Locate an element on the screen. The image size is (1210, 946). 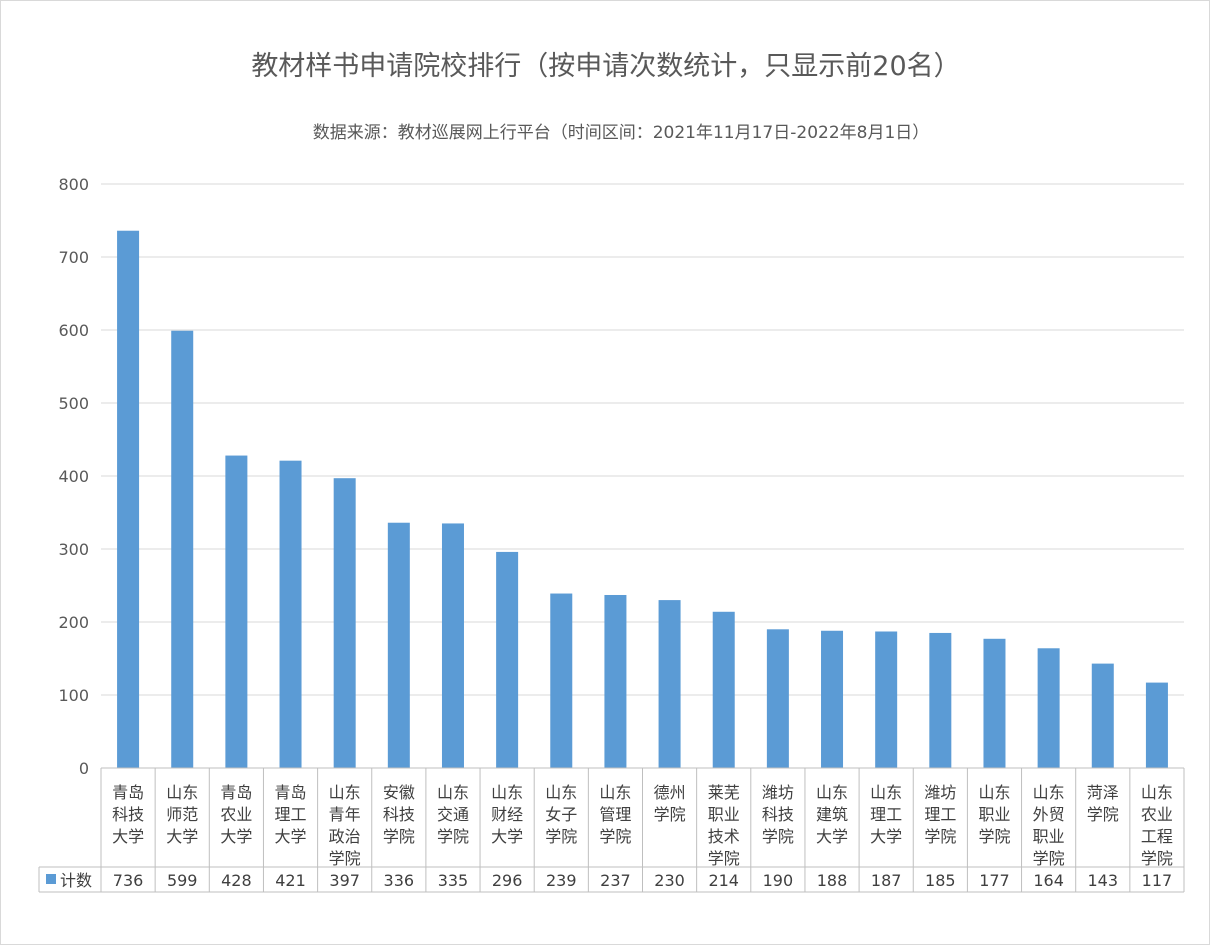
x-tick-label-line: 师范 is located at coordinates (182, 814).